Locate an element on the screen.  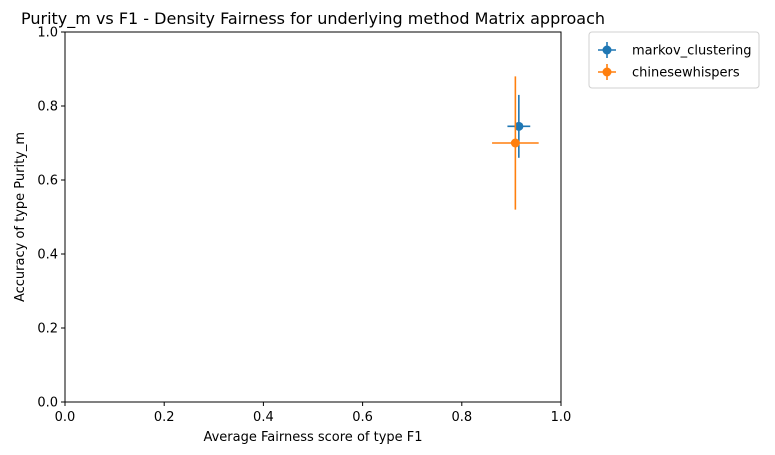
x-tick-label: 1.0 is located at coordinates (561, 417).